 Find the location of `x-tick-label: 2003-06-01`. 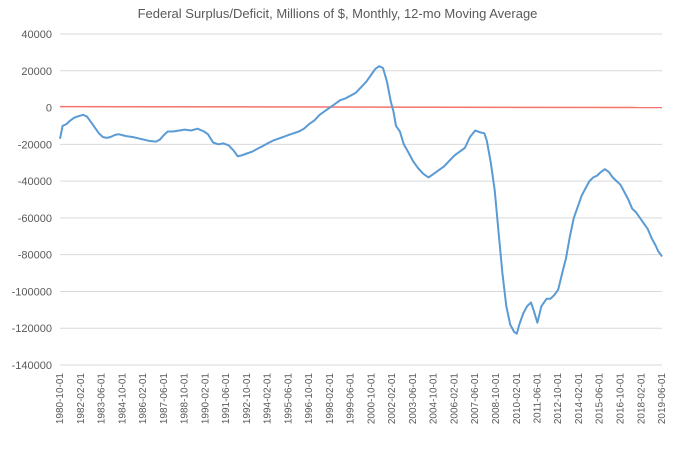

x-tick-label: 2003-06-01 is located at coordinates (413, 399).